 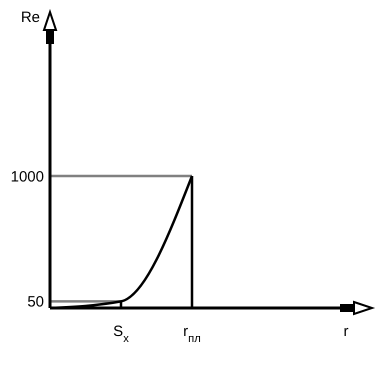 I want to click on y-tick-label: 50, so click(x=35, y=302).